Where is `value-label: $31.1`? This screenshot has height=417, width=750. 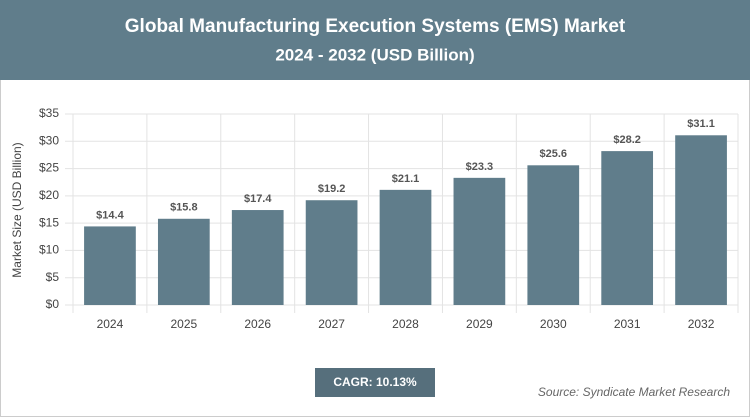
value-label: $31.1 is located at coordinates (701, 124).